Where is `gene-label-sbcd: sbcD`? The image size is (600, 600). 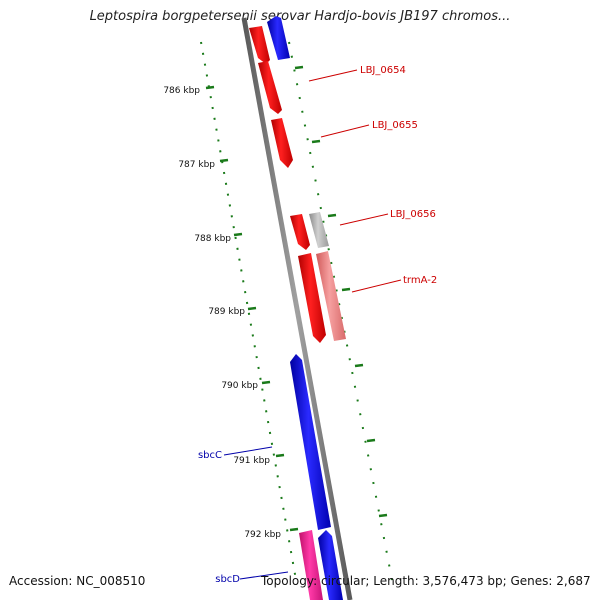
gene-label-sbcd: sbcD is located at coordinates (227, 579).